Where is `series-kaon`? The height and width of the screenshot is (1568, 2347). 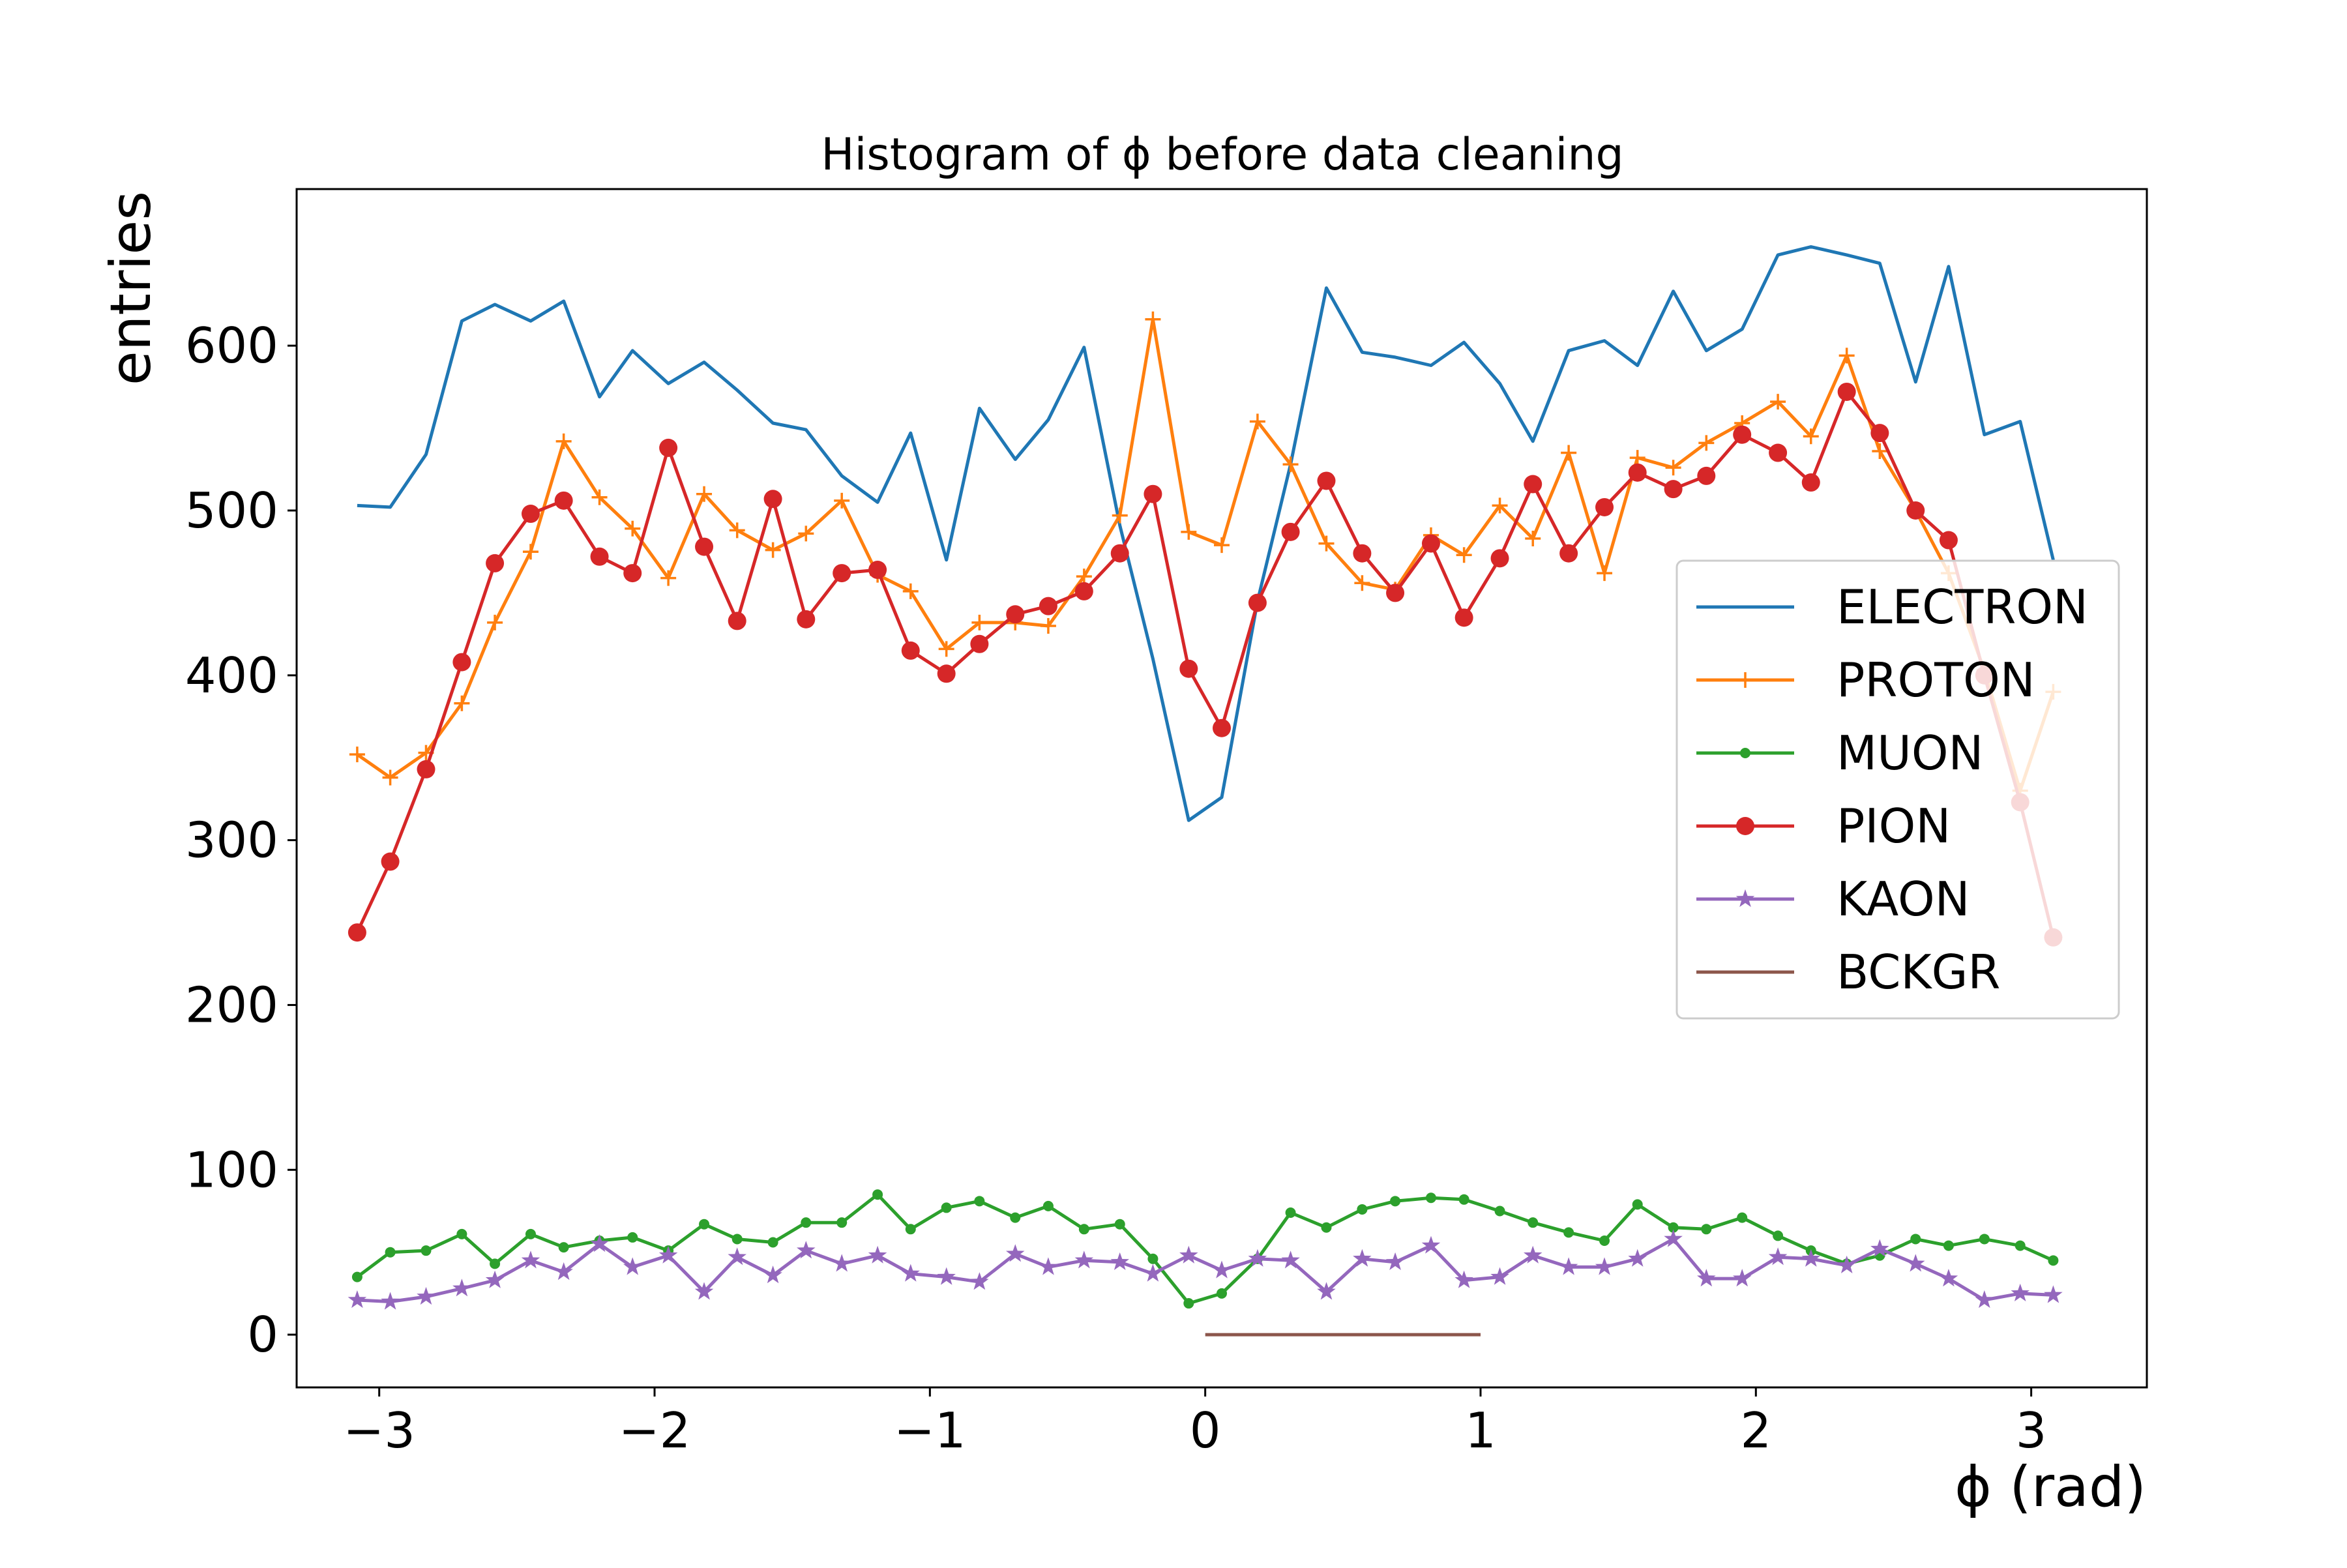
series-kaon is located at coordinates (1205, 1270).